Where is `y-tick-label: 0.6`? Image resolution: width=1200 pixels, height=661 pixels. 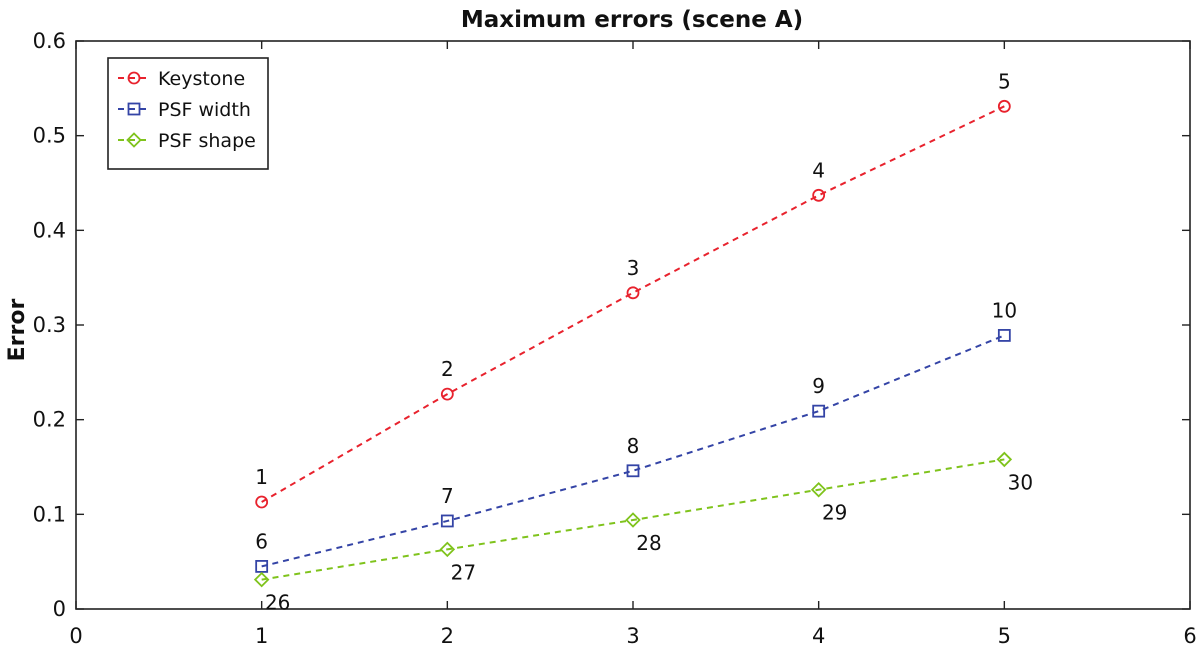 y-tick-label: 0.6 is located at coordinates (49, 41).